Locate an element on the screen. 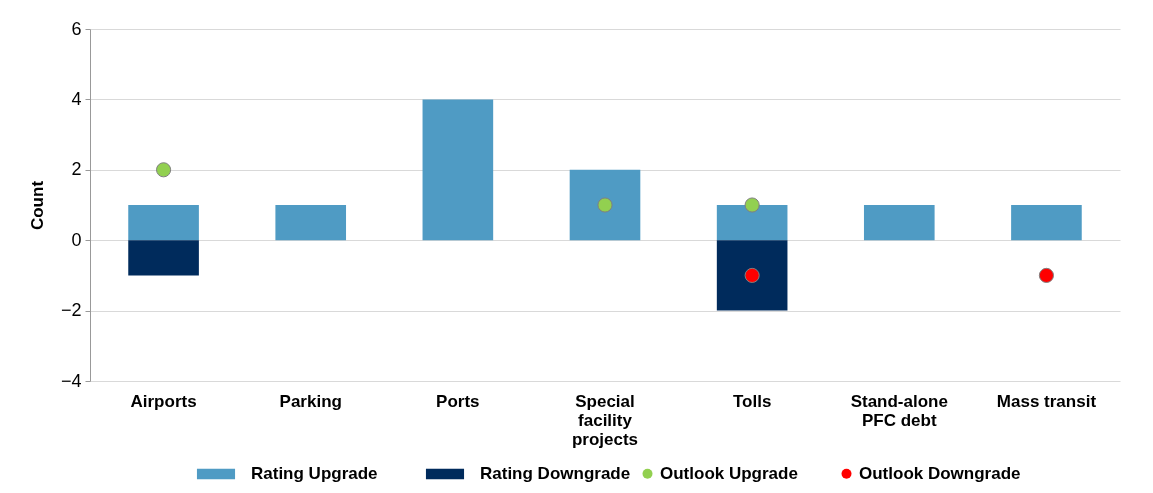 Image resolution: width=1153 pixels, height=493 pixels. x-tick-label: Airports is located at coordinates (163, 401).